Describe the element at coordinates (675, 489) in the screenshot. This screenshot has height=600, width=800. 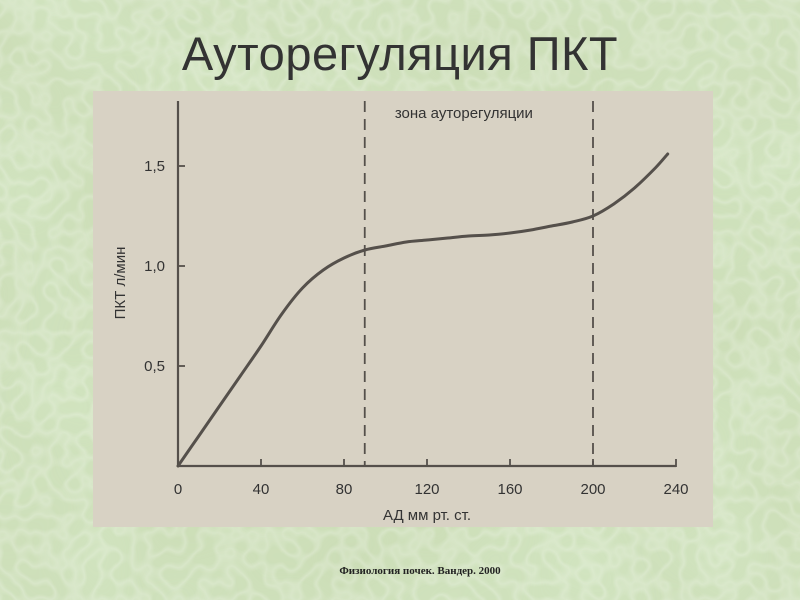
I see `x-tick-label: 240` at that location.